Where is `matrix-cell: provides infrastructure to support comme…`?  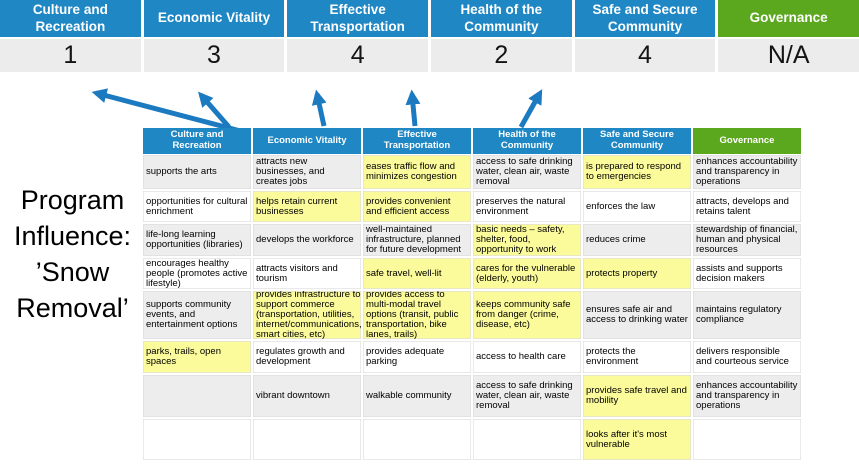
matrix-cell: provides infrastructure to support comme… is located at coordinates (308, 316).